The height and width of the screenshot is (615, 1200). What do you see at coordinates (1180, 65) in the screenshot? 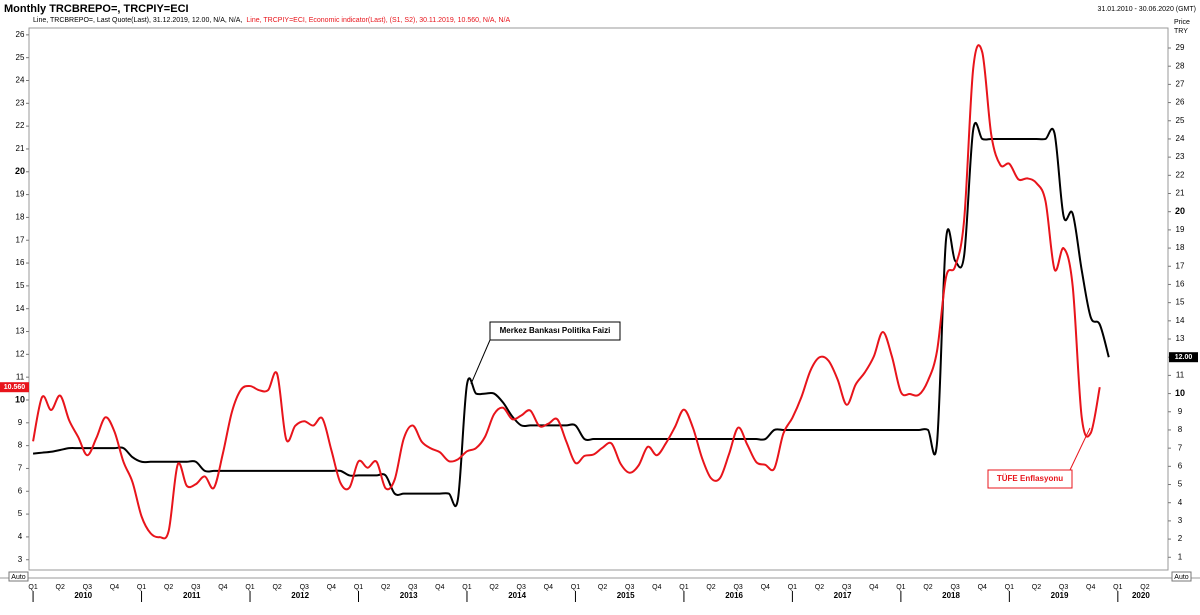
I see `y2-tick-label: 28` at bounding box center [1180, 65].